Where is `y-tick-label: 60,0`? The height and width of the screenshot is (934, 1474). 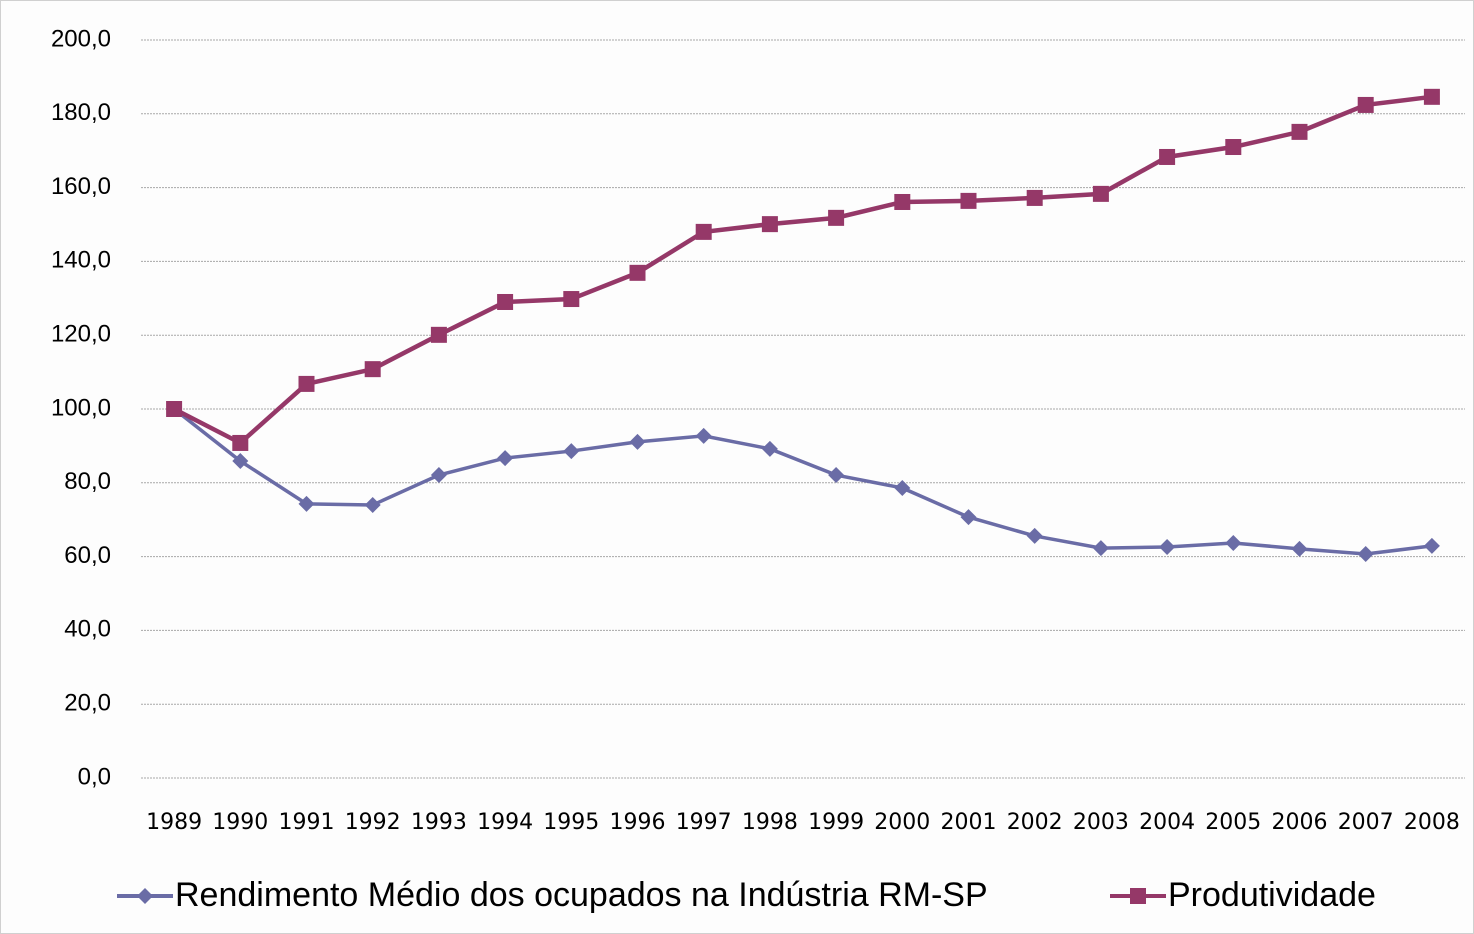
y-tick-label: 60,0 is located at coordinates (87, 555).